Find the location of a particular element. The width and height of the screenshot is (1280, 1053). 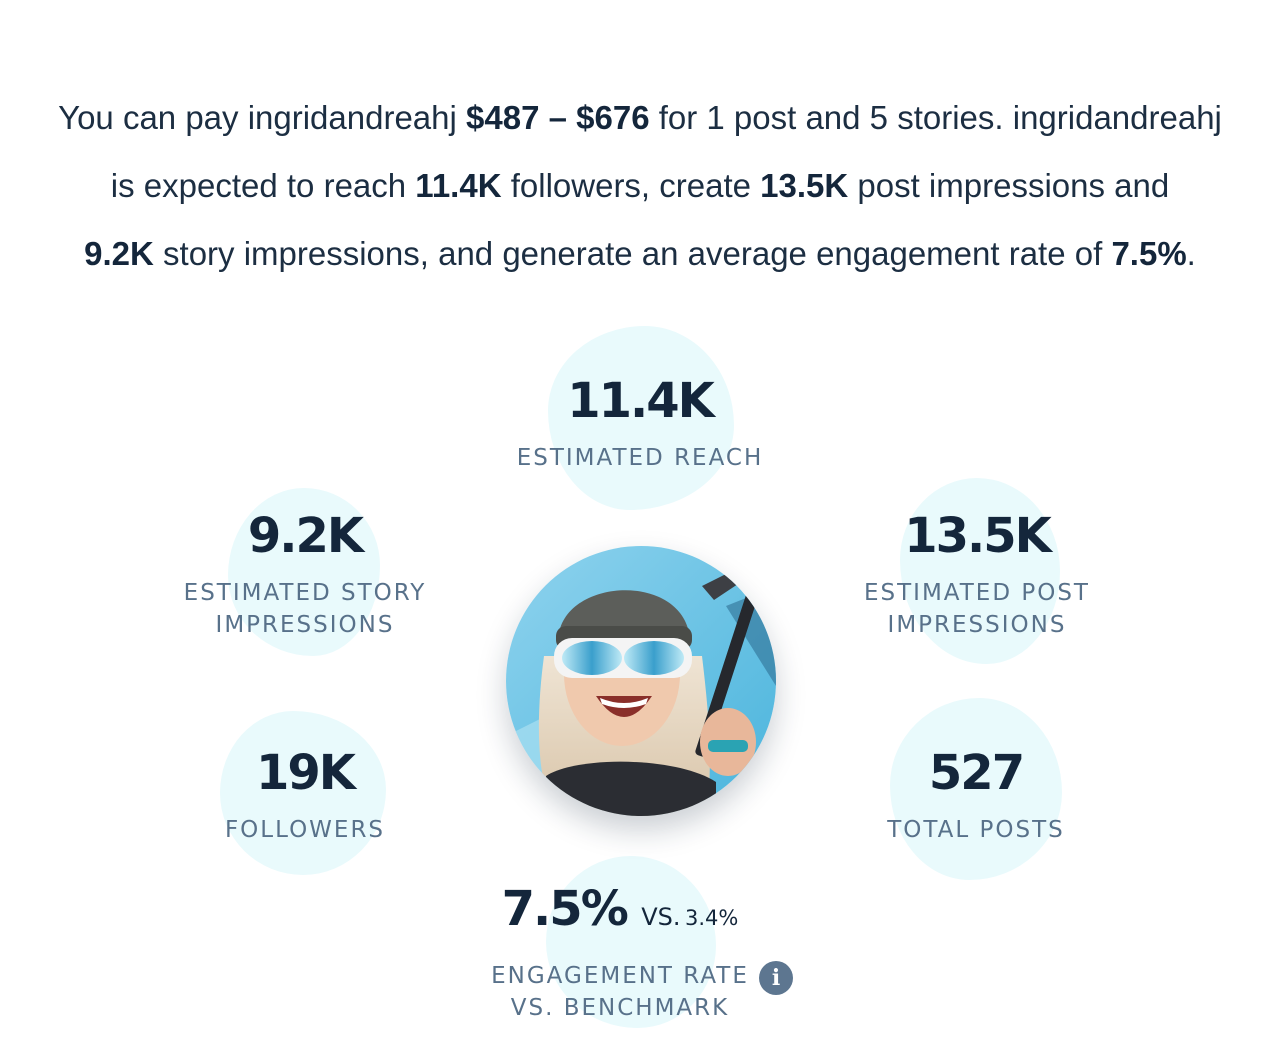

post-impressions-label: ESTIMATED POST IMPRESSIONS is located at coordinates (977, 609).